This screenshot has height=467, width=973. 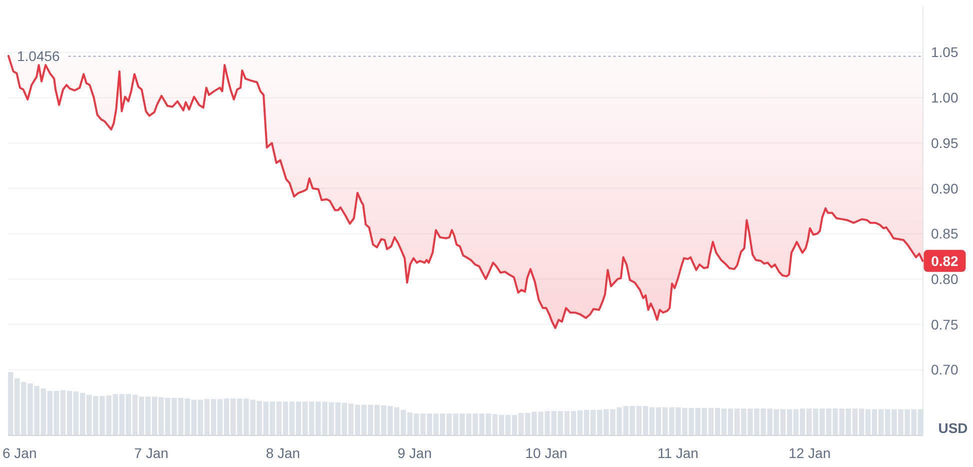 What do you see at coordinates (944, 278) in the screenshot?
I see `y-tick-label: 0.80` at bounding box center [944, 278].